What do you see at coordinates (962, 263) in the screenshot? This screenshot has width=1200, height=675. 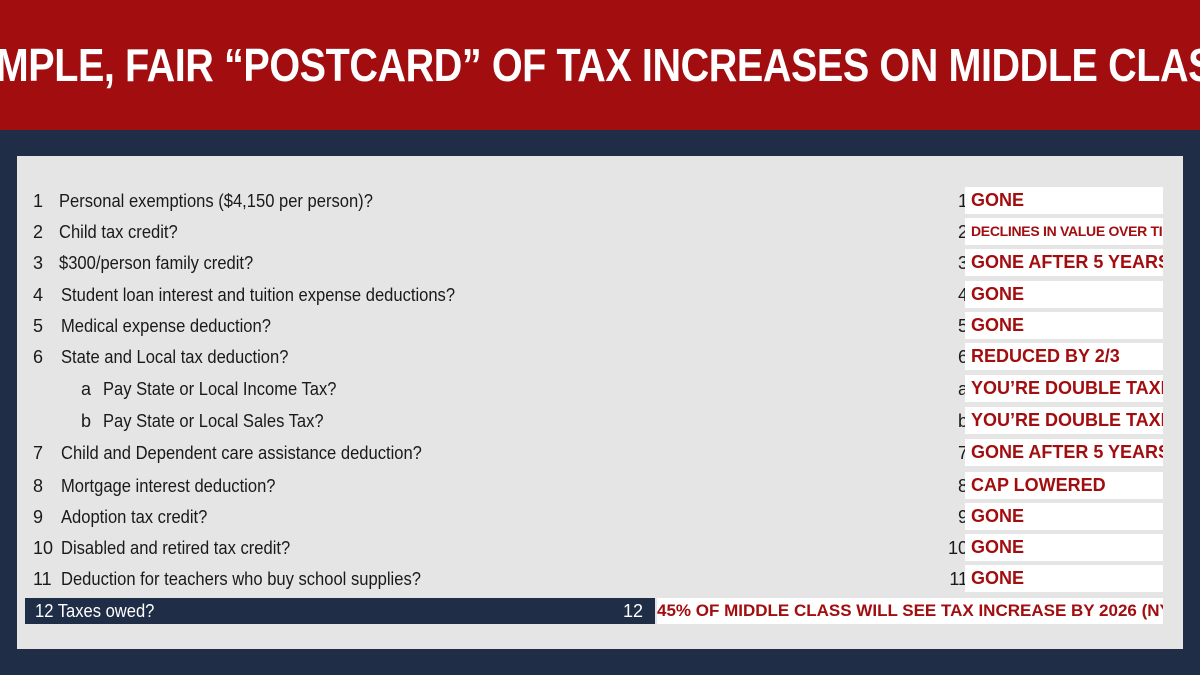 I see `answer-number: 3` at bounding box center [962, 263].